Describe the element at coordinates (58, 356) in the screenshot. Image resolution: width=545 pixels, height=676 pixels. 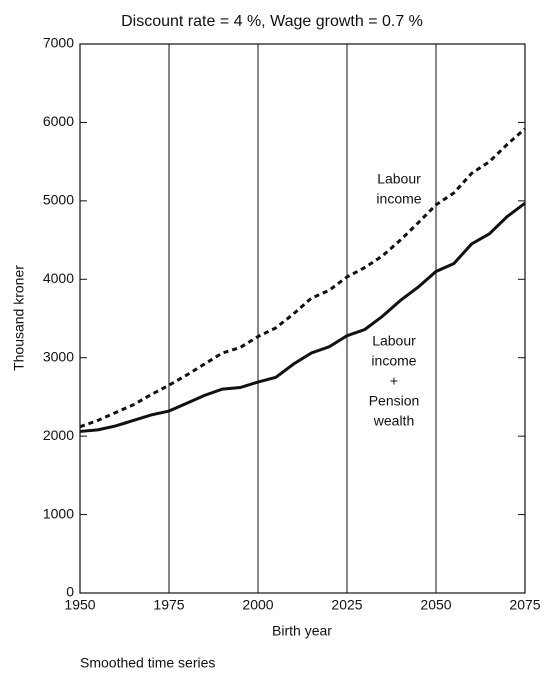
I see `y-tick-label: 3000` at that location.